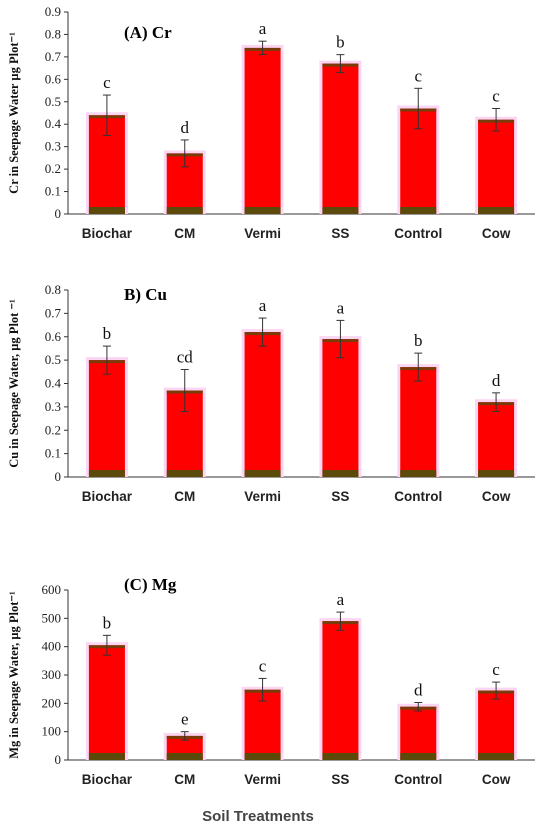 This screenshot has height=829, width=550. I want to click on panel-title: (C) Mg, so click(150, 584).